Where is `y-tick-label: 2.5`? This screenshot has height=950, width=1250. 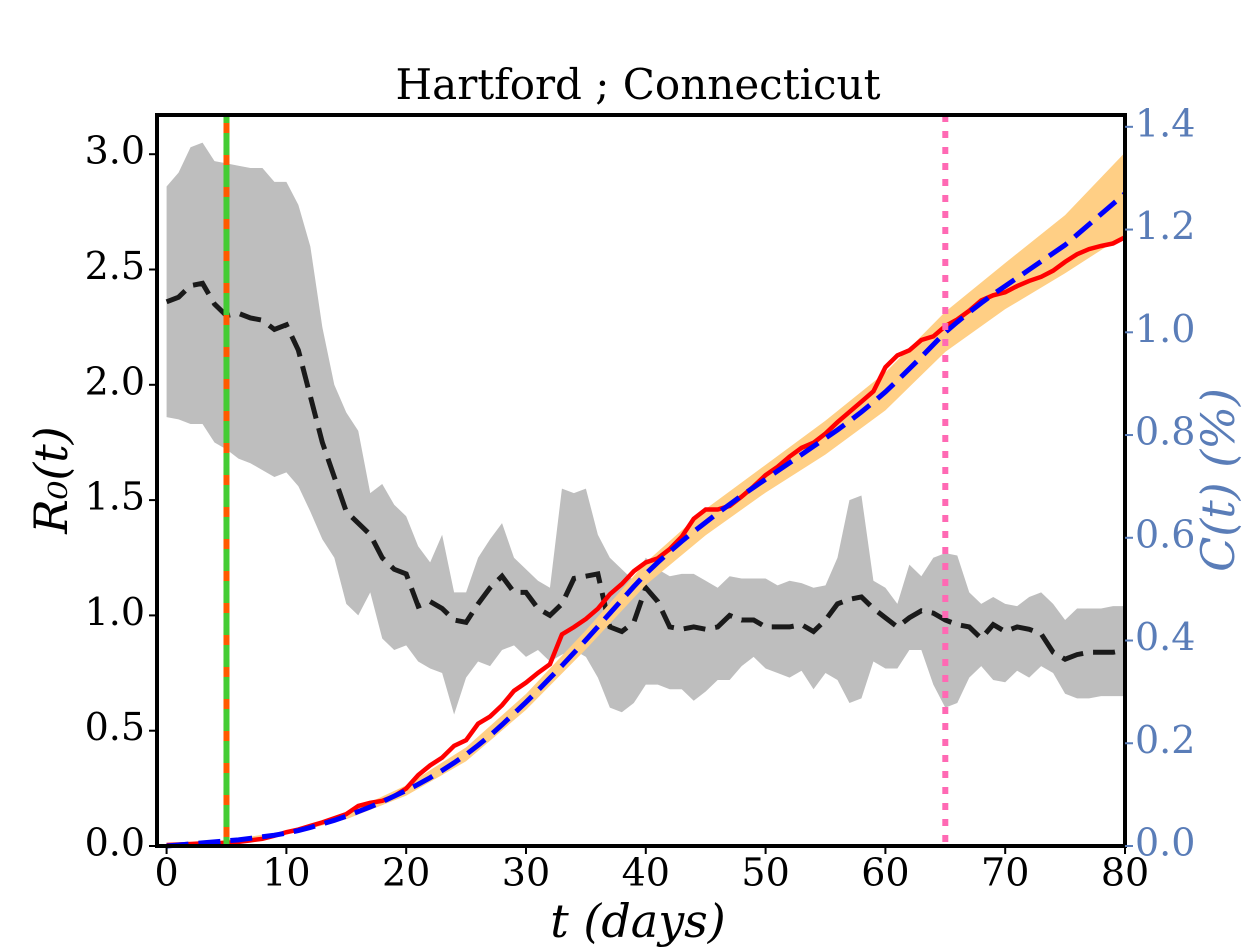
y-tick-label: 2.5 is located at coordinates (115, 266).